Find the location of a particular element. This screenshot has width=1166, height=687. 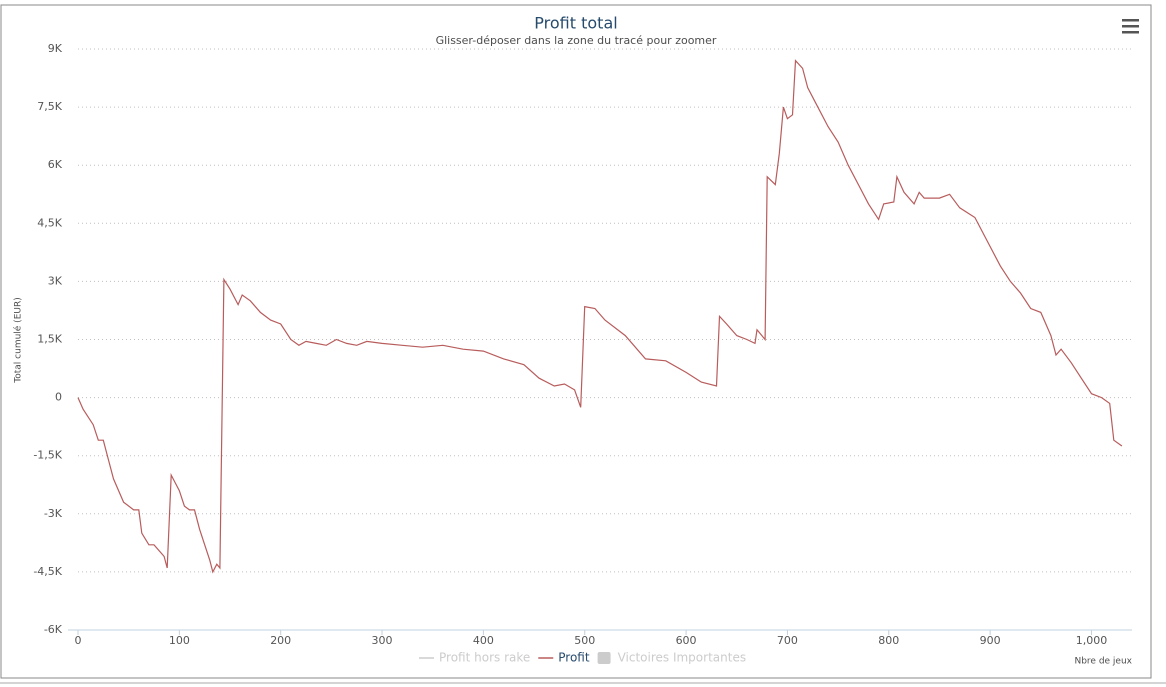

y-tick-label: 1,5K is located at coordinates (49, 339).